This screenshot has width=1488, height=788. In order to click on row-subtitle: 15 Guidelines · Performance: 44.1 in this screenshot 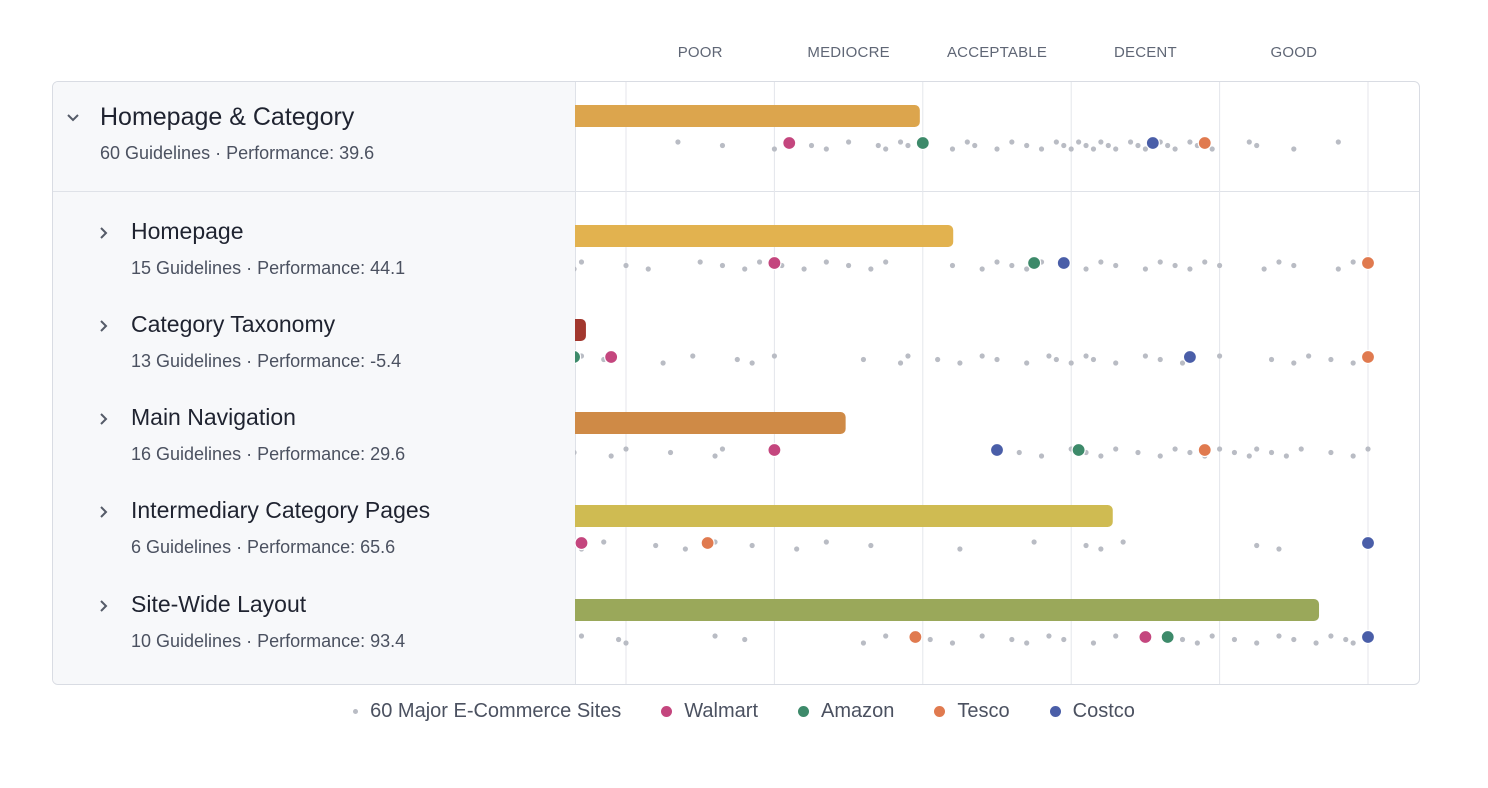, I will do `click(268, 268)`.